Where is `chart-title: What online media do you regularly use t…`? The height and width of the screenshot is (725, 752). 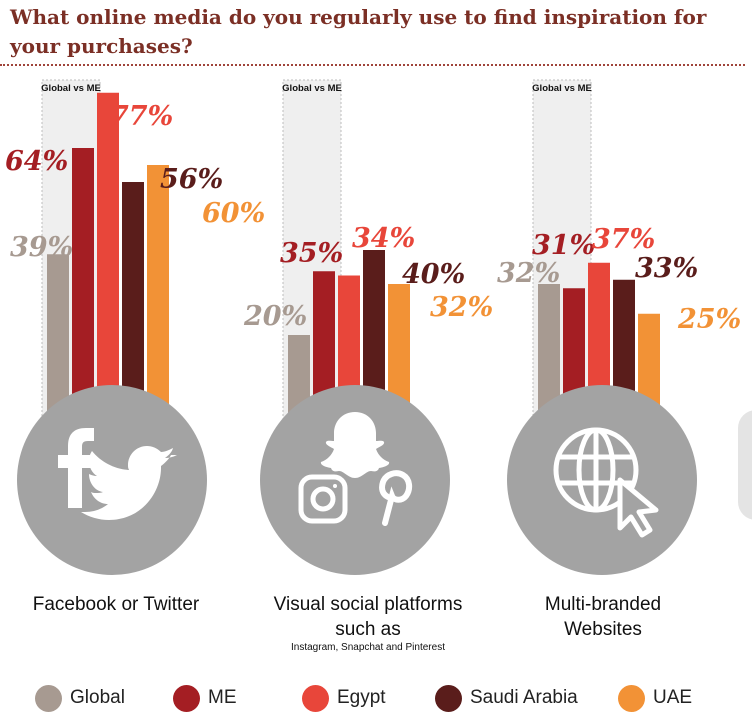 chart-title: What online media do you regularly use t… is located at coordinates (358, 31).